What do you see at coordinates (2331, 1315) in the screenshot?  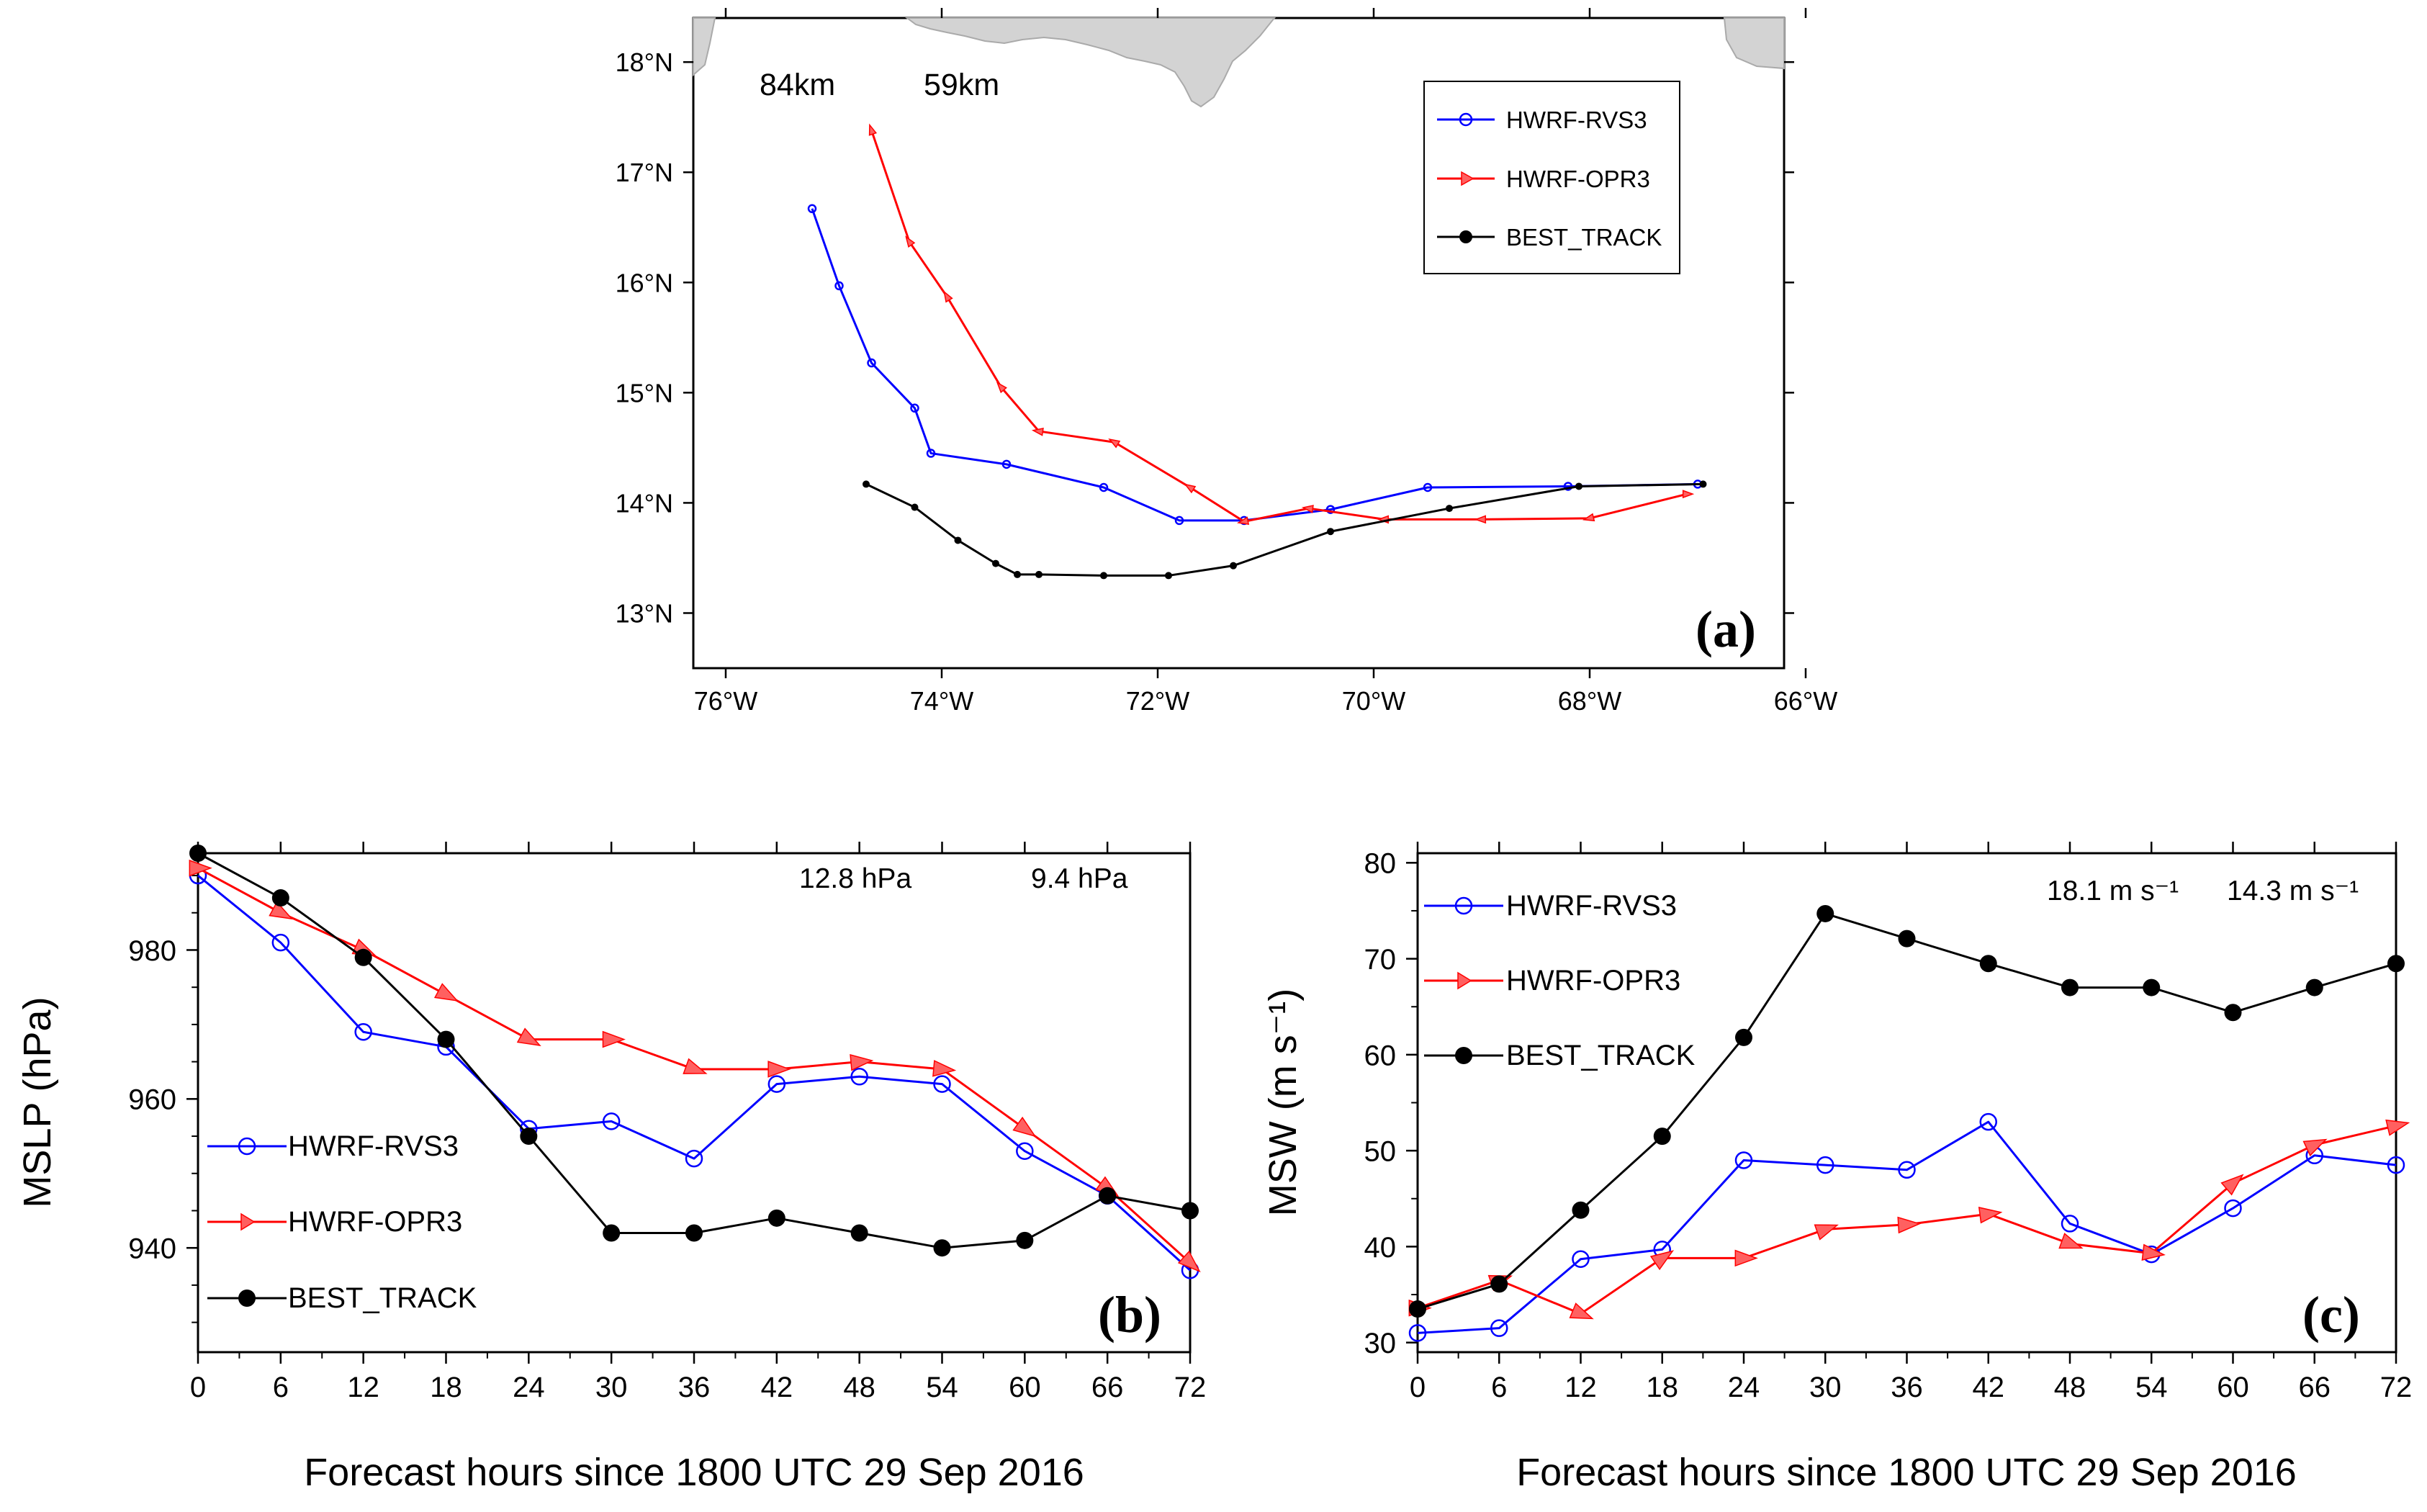 I see `panel-c-label: (c)` at bounding box center [2331, 1315].